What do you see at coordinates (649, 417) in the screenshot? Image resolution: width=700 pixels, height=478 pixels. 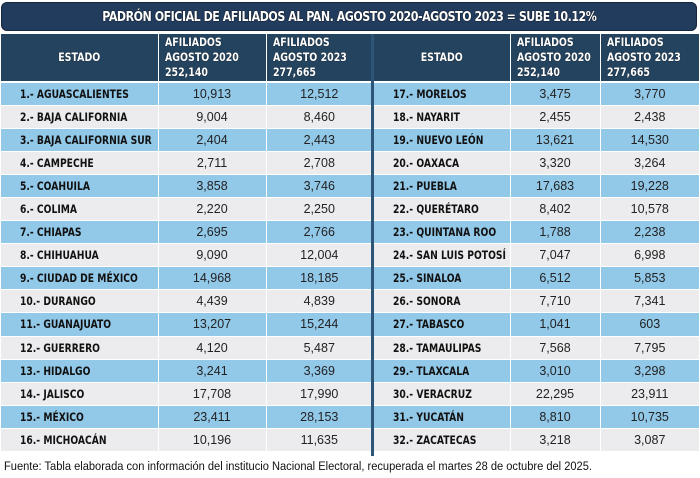 I see `afiliados-2023-cell: 10,735` at bounding box center [649, 417].